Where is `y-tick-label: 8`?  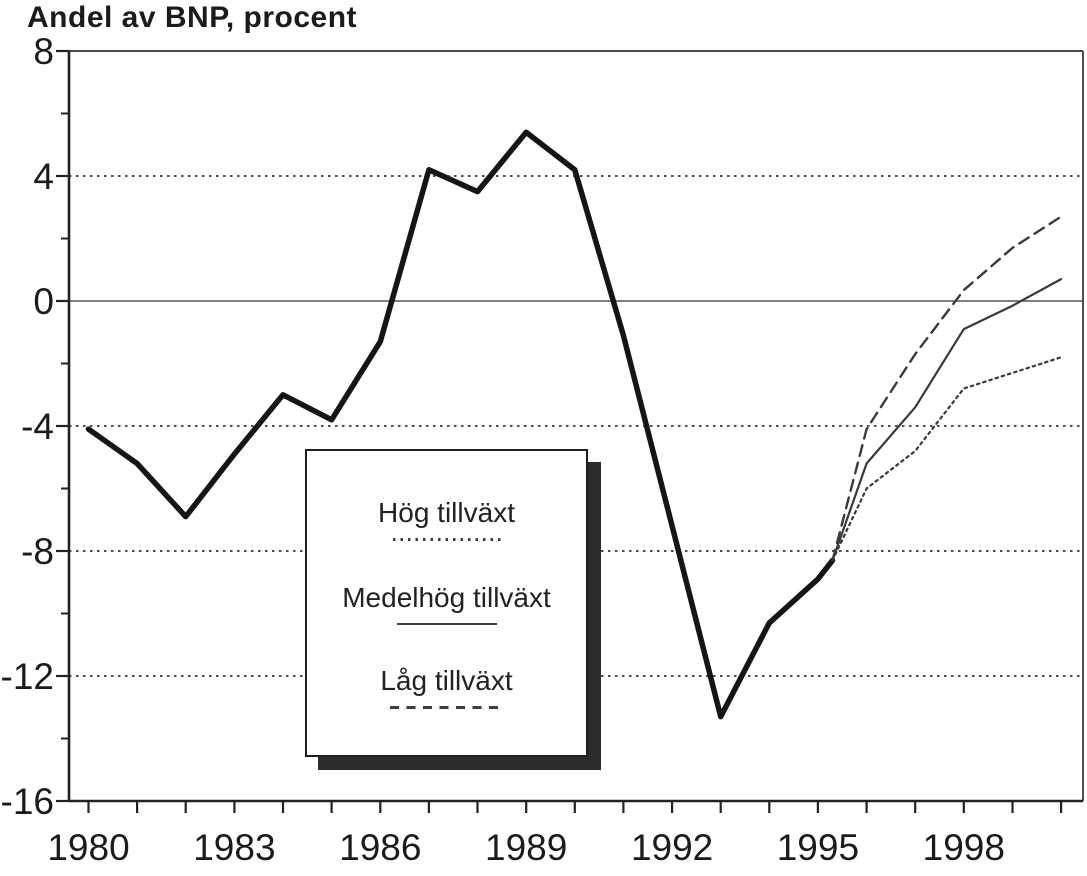
y-tick-label: 8 is located at coordinates (43, 51).